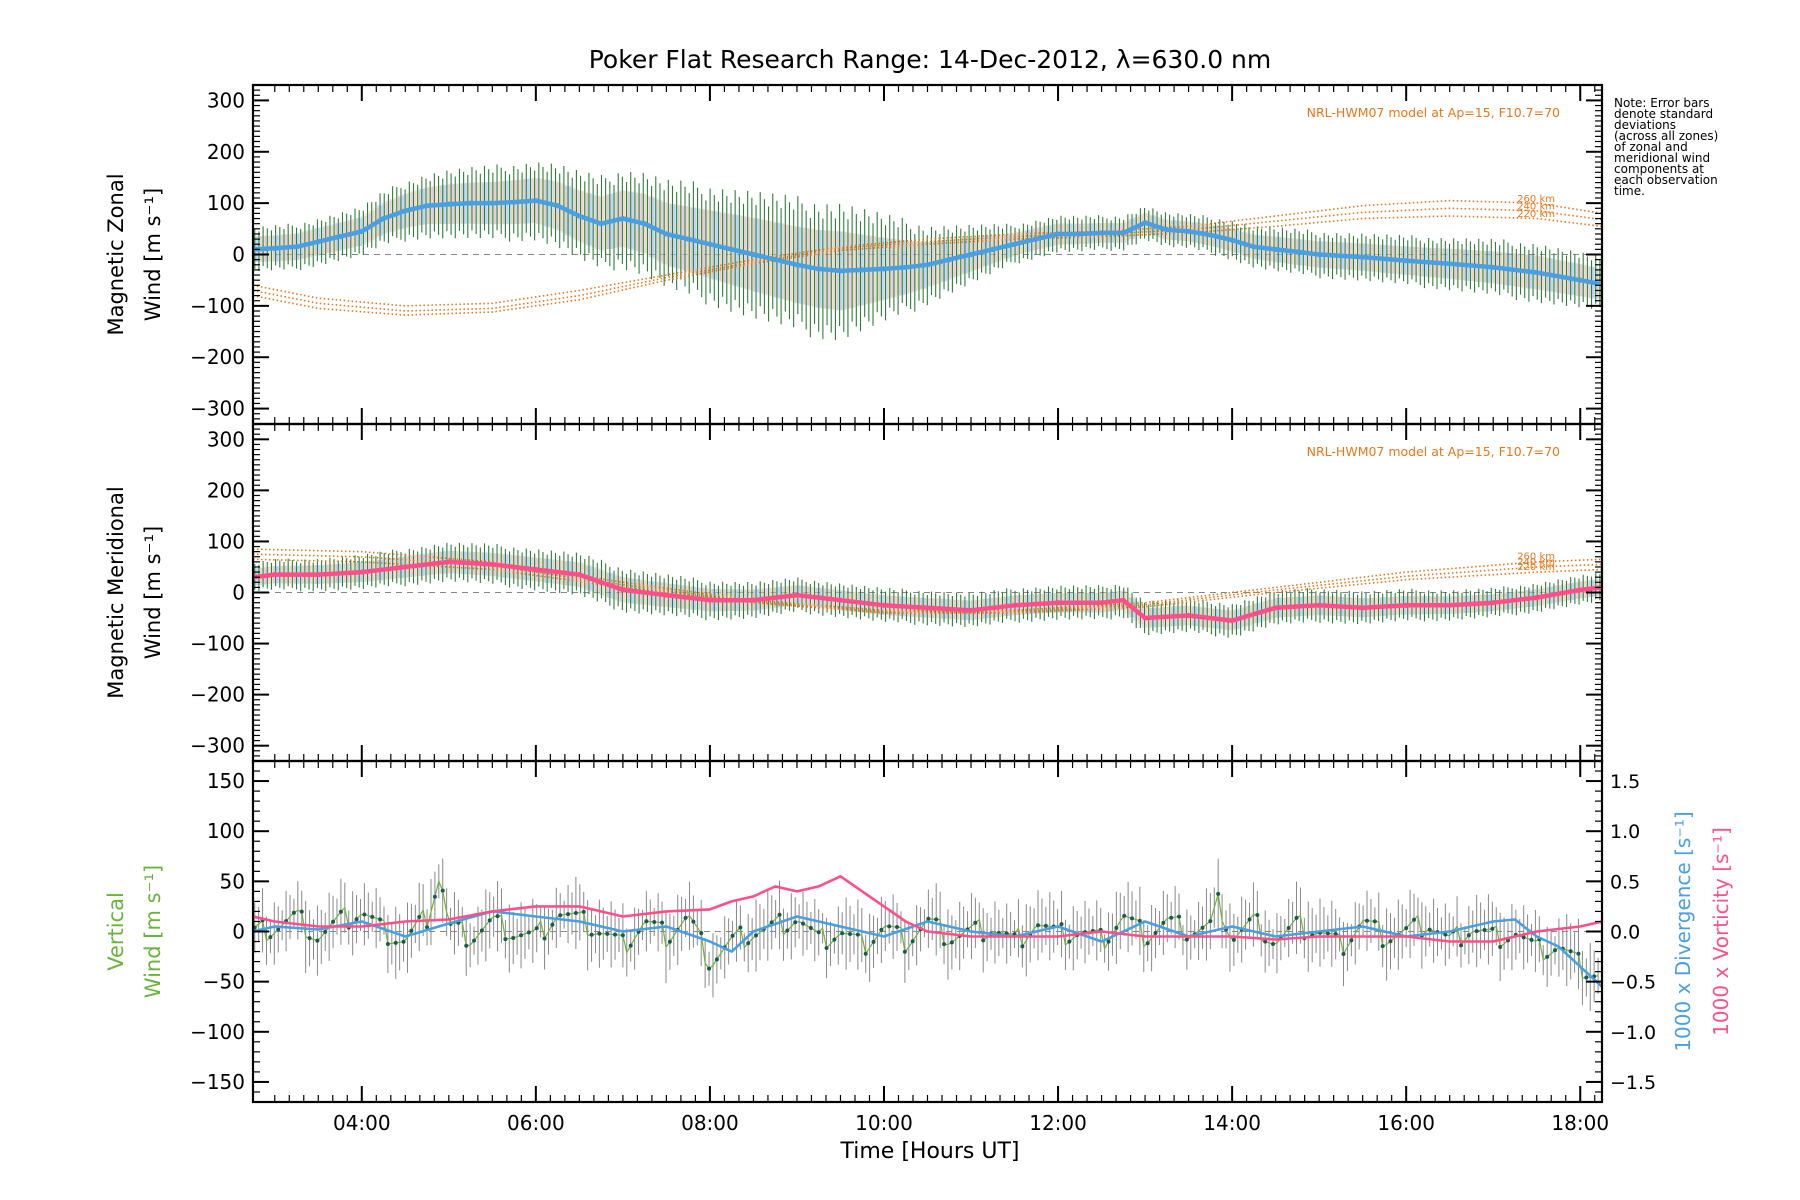 This screenshot has width=1800, height=1200. I want to click on y-axis-label-line1: Magnetic Meridional, so click(116, 592).